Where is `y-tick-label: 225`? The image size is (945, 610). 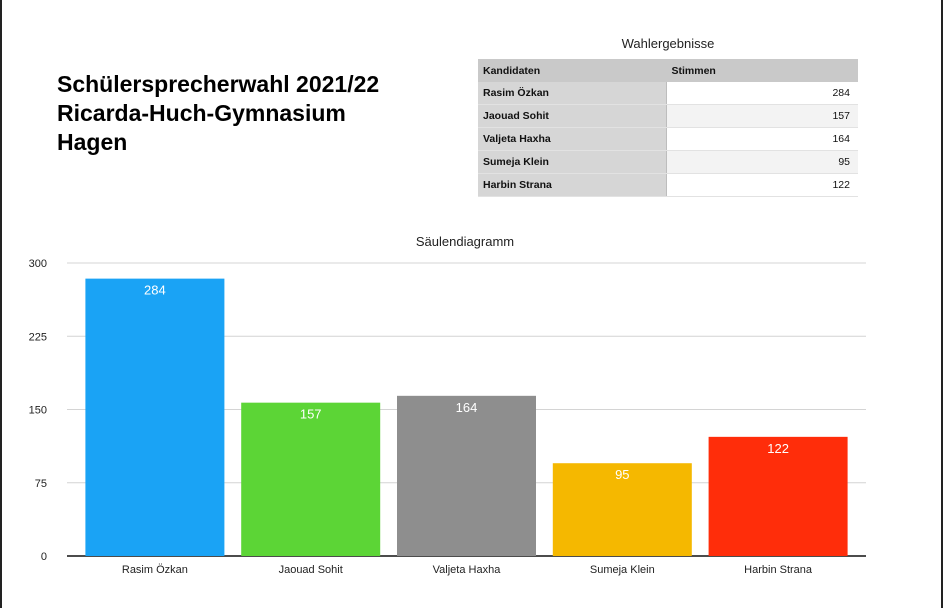
y-tick-label: 225 is located at coordinates (38, 337).